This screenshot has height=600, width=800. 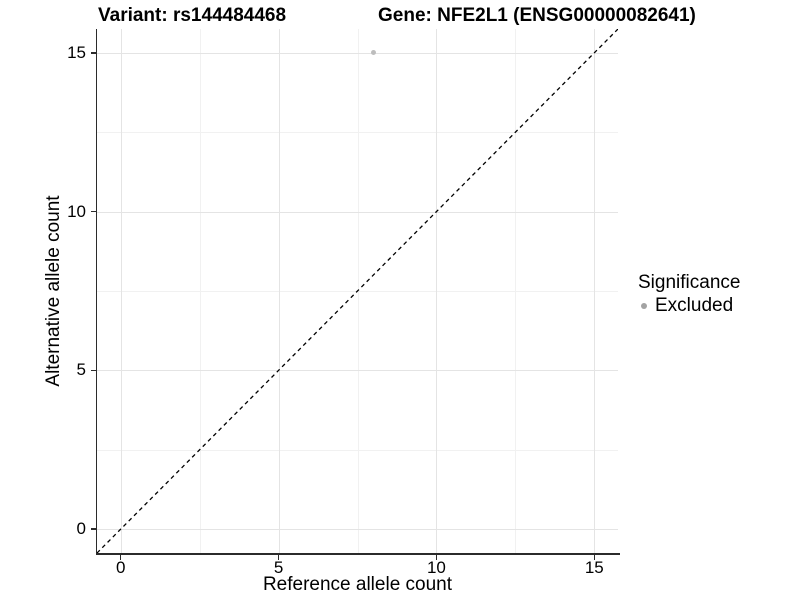 What do you see at coordinates (96, 292) in the screenshot?
I see `y-axis-line` at bounding box center [96, 292].